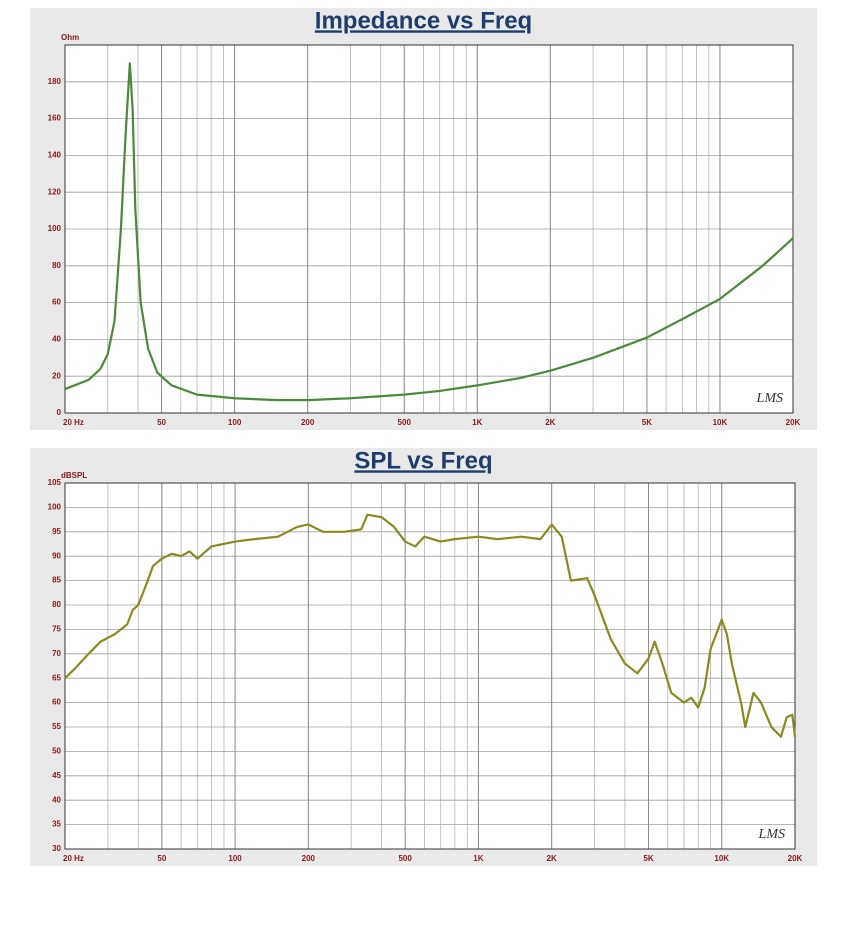 This screenshot has width=850, height=930. Describe the element at coordinates (70, 37) in the screenshot. I see `y-axis-label: Ohm` at that location.